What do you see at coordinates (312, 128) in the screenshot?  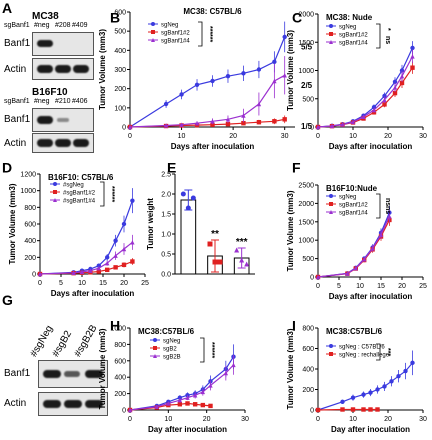 I see `y-tick-label: 0` at bounding box center [312, 128].